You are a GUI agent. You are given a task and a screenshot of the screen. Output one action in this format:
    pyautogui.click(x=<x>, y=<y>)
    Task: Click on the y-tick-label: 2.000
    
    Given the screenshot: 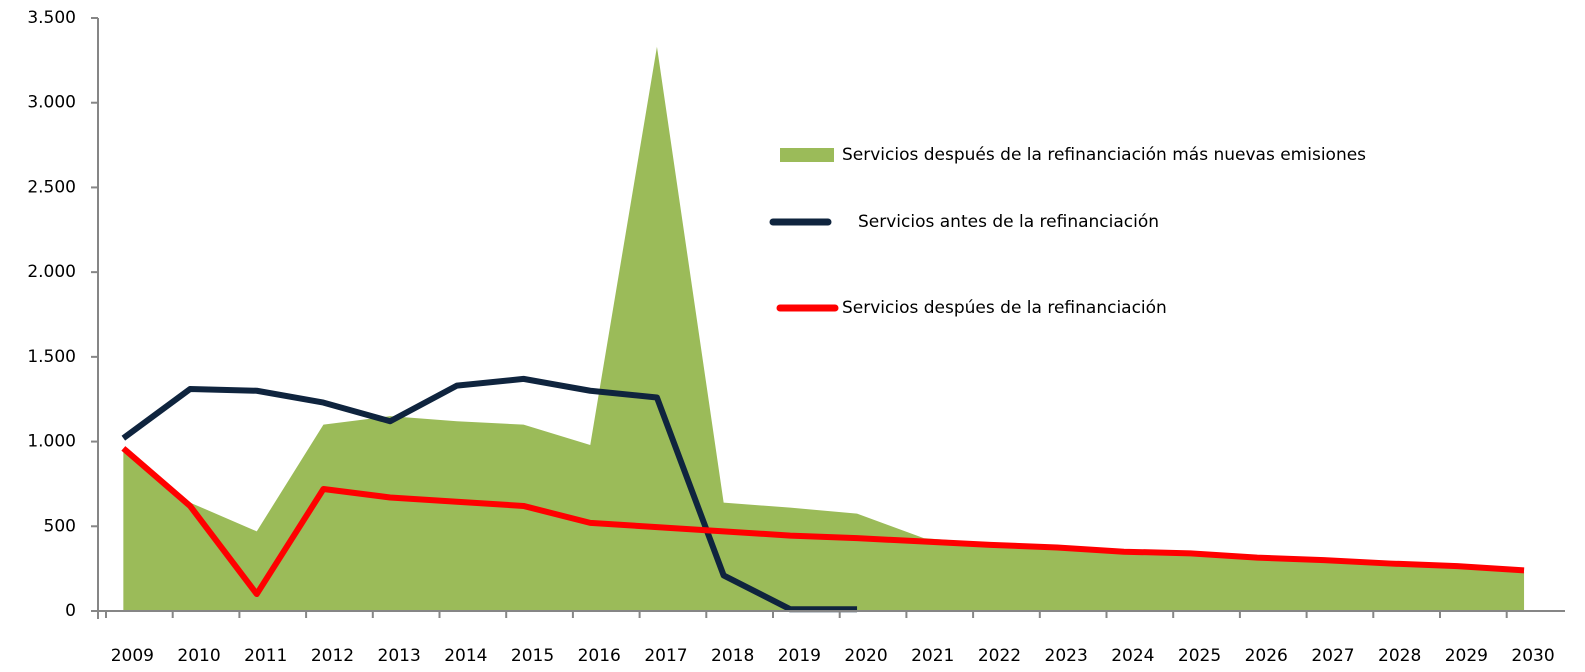 What is the action you would take?
    pyautogui.click(x=51, y=272)
    